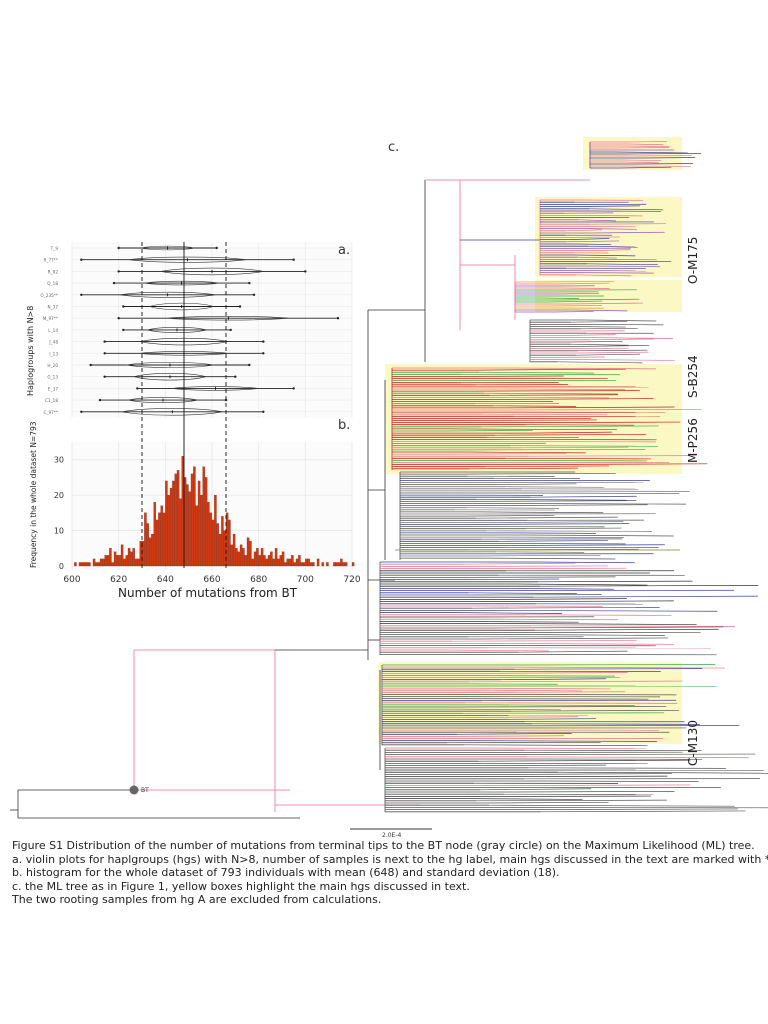 This screenshot has height=1024, width=768. What do you see at coordinates (344, 425) in the screenshot?
I see `panel-b-label: b.` at bounding box center [344, 425].